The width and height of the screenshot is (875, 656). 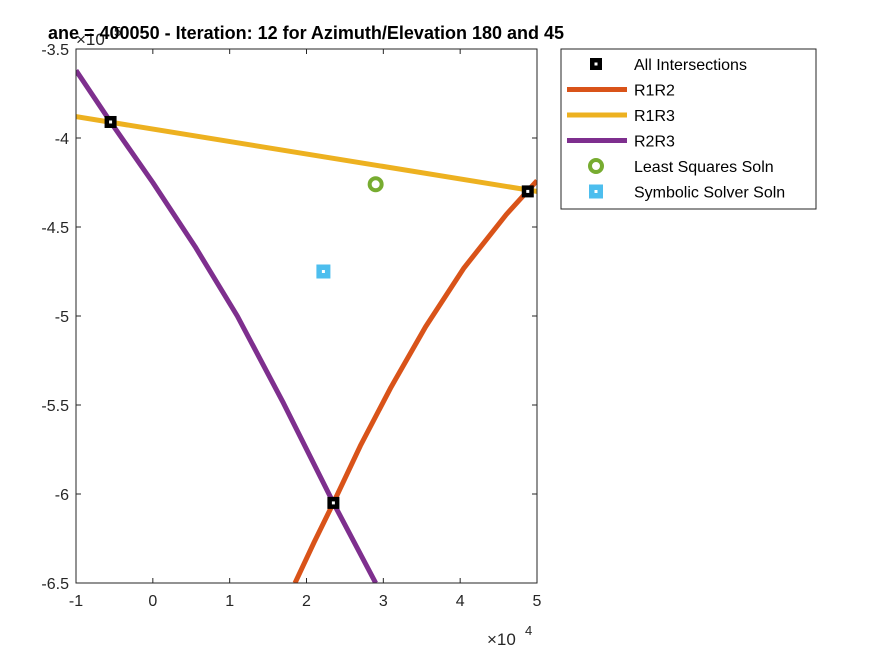 I want to click on y-tick-label: -6.5, so click(x=55, y=584).